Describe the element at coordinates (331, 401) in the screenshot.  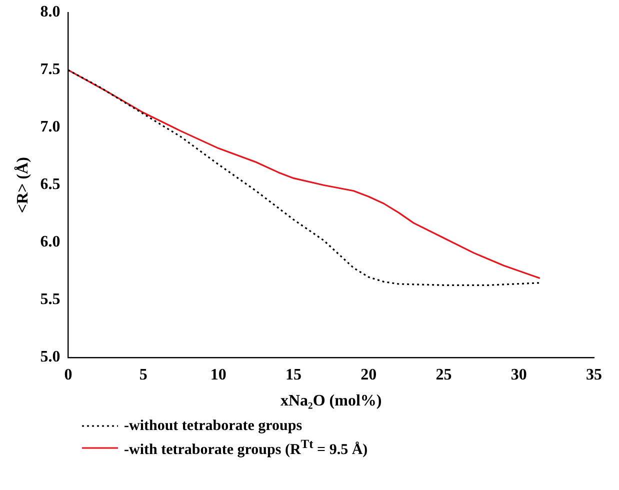
I see `x-axis-title: xNa₂O (mol%)` at that location.